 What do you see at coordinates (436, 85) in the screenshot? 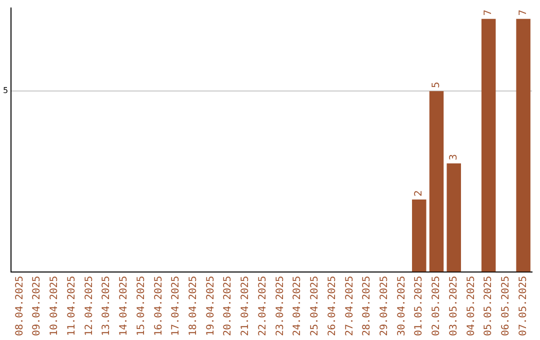
I see `data-label: 5` at bounding box center [436, 85].